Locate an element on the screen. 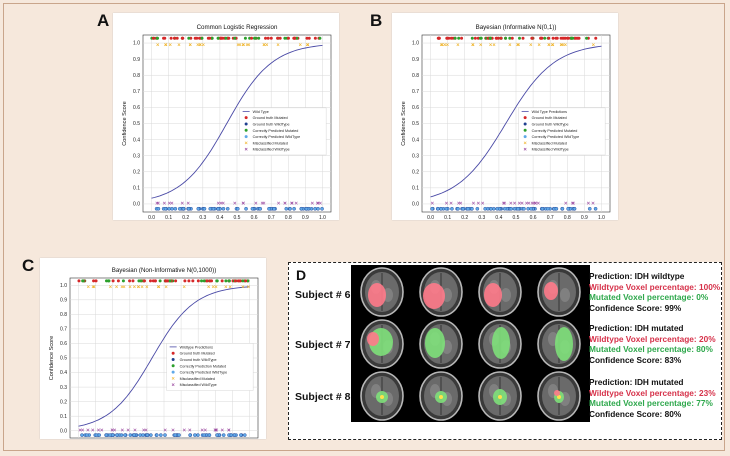  legend-label: Ground truth Mutated is located at coordinates (270, 118).